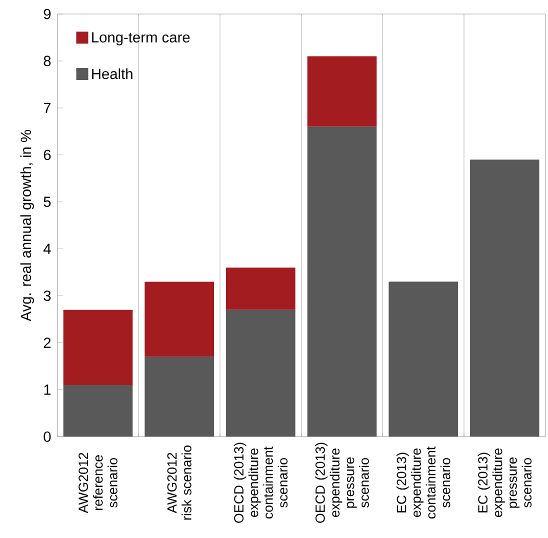 Image resolution: width=548 pixels, height=538 pixels. What do you see at coordinates (112, 74) in the screenshot?
I see `legend-label: Health` at bounding box center [112, 74].